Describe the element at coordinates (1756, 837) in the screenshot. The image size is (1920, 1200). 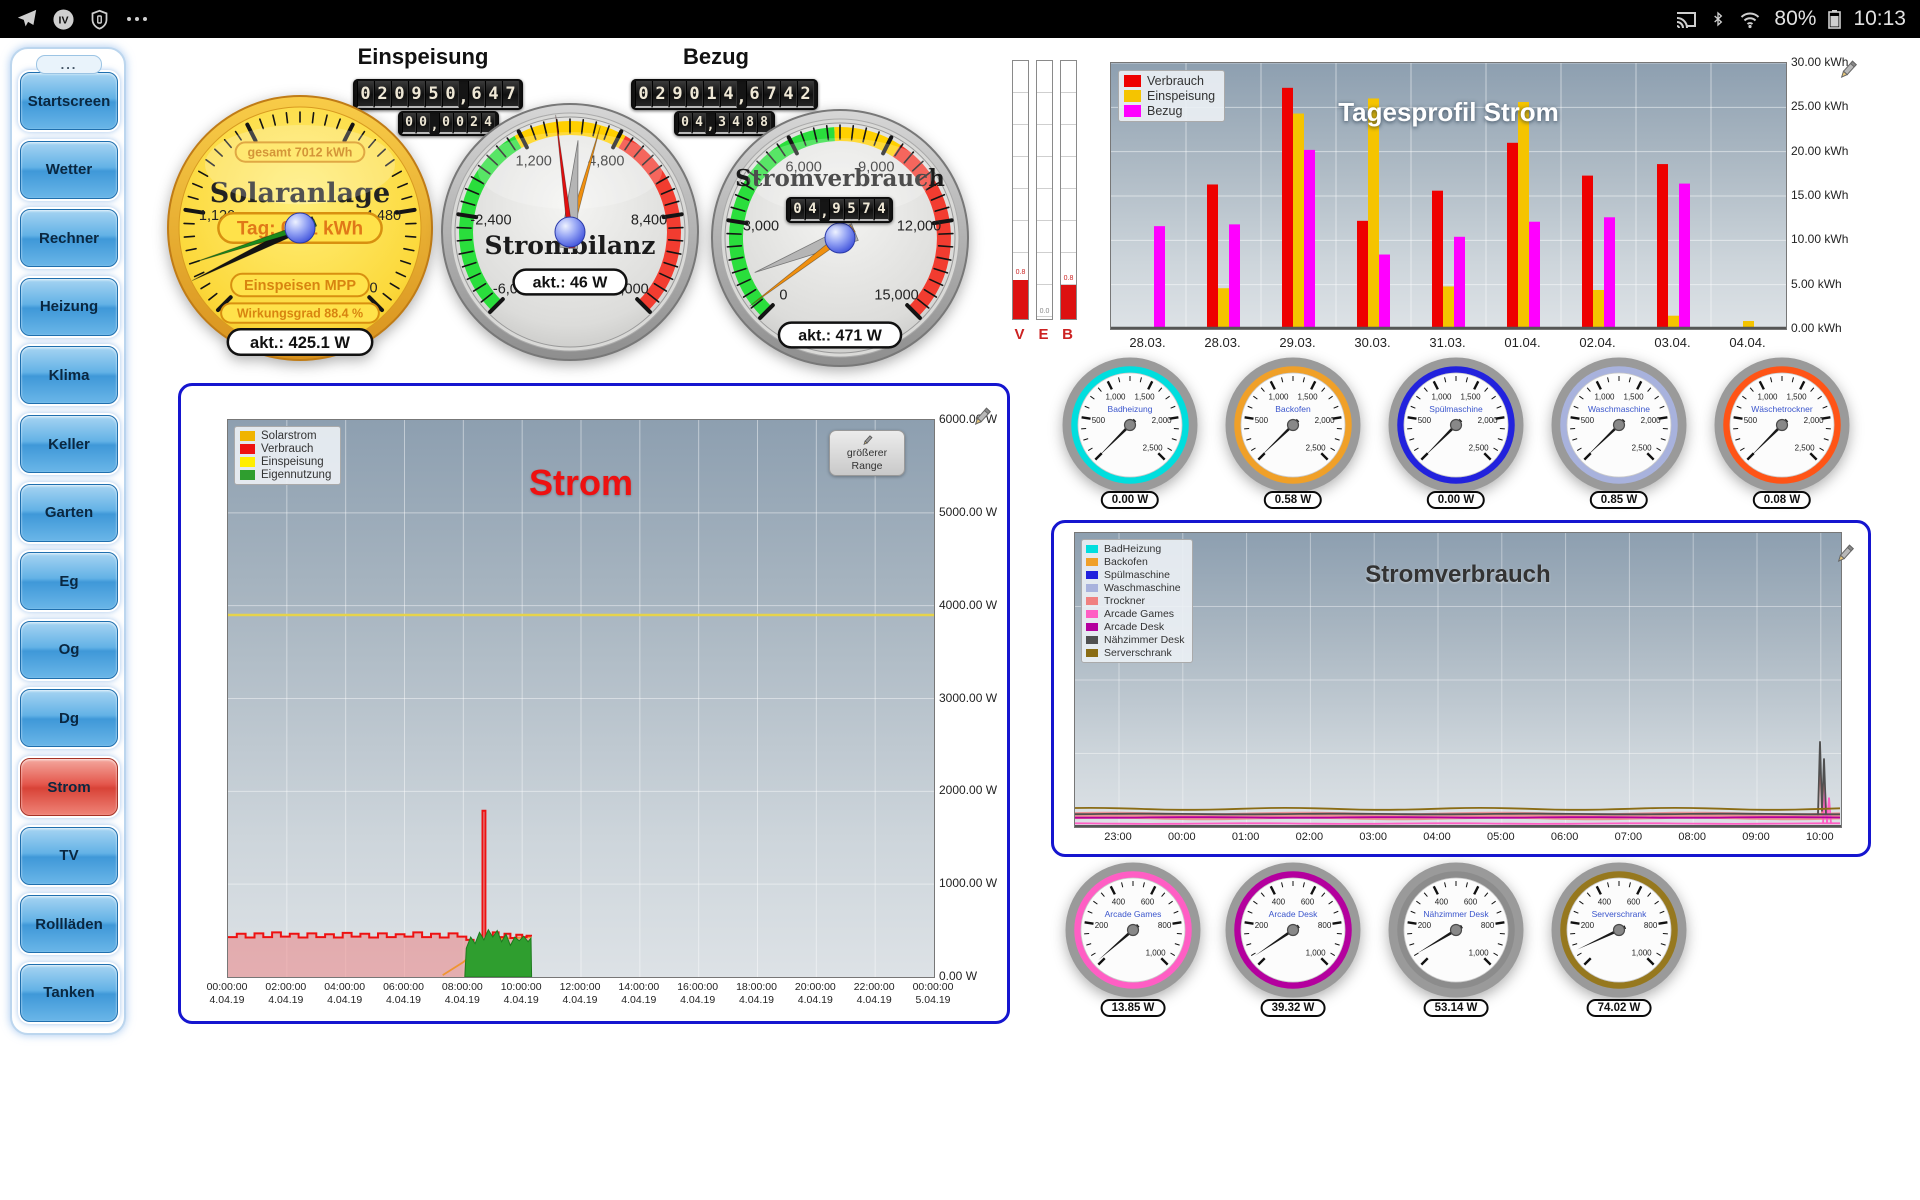
I see `stromverbrauch-xtick: 09:00` at that location.